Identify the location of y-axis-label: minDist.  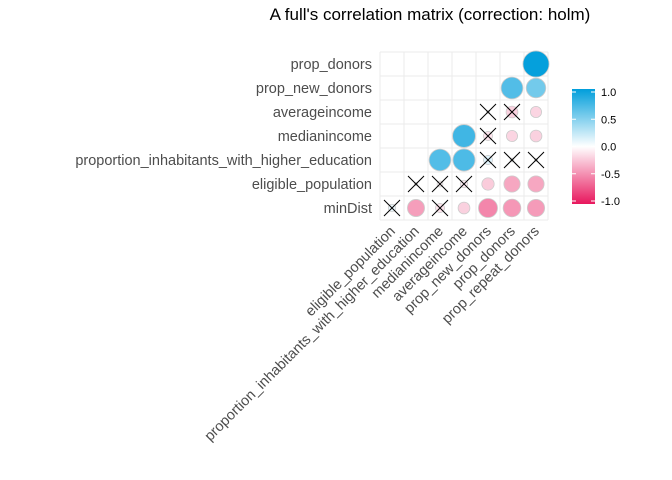
(348, 209).